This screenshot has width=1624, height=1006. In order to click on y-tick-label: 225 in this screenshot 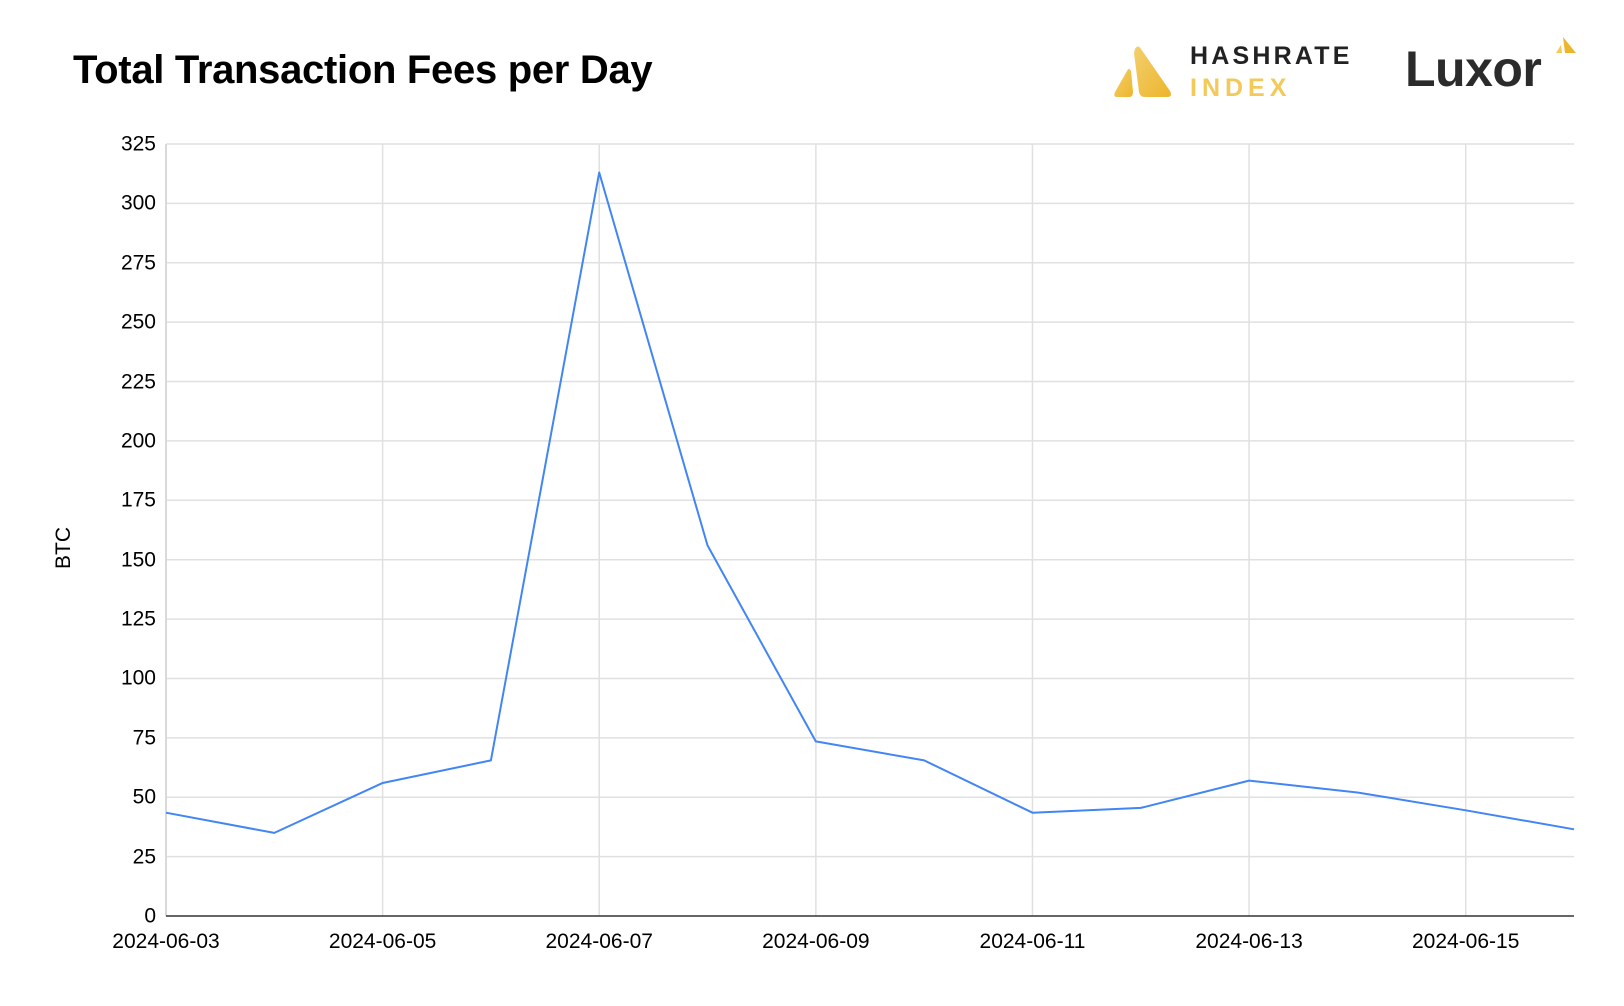, I will do `click(138, 382)`.